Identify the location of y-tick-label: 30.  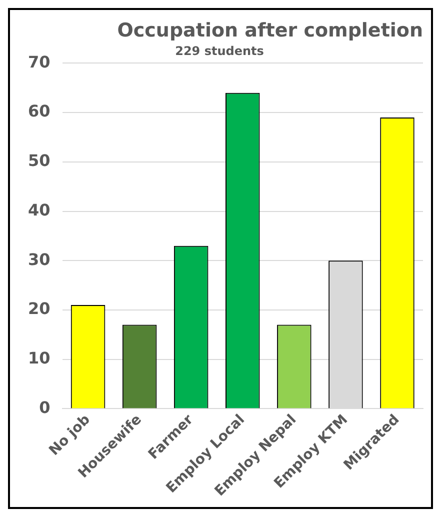
(39, 259).